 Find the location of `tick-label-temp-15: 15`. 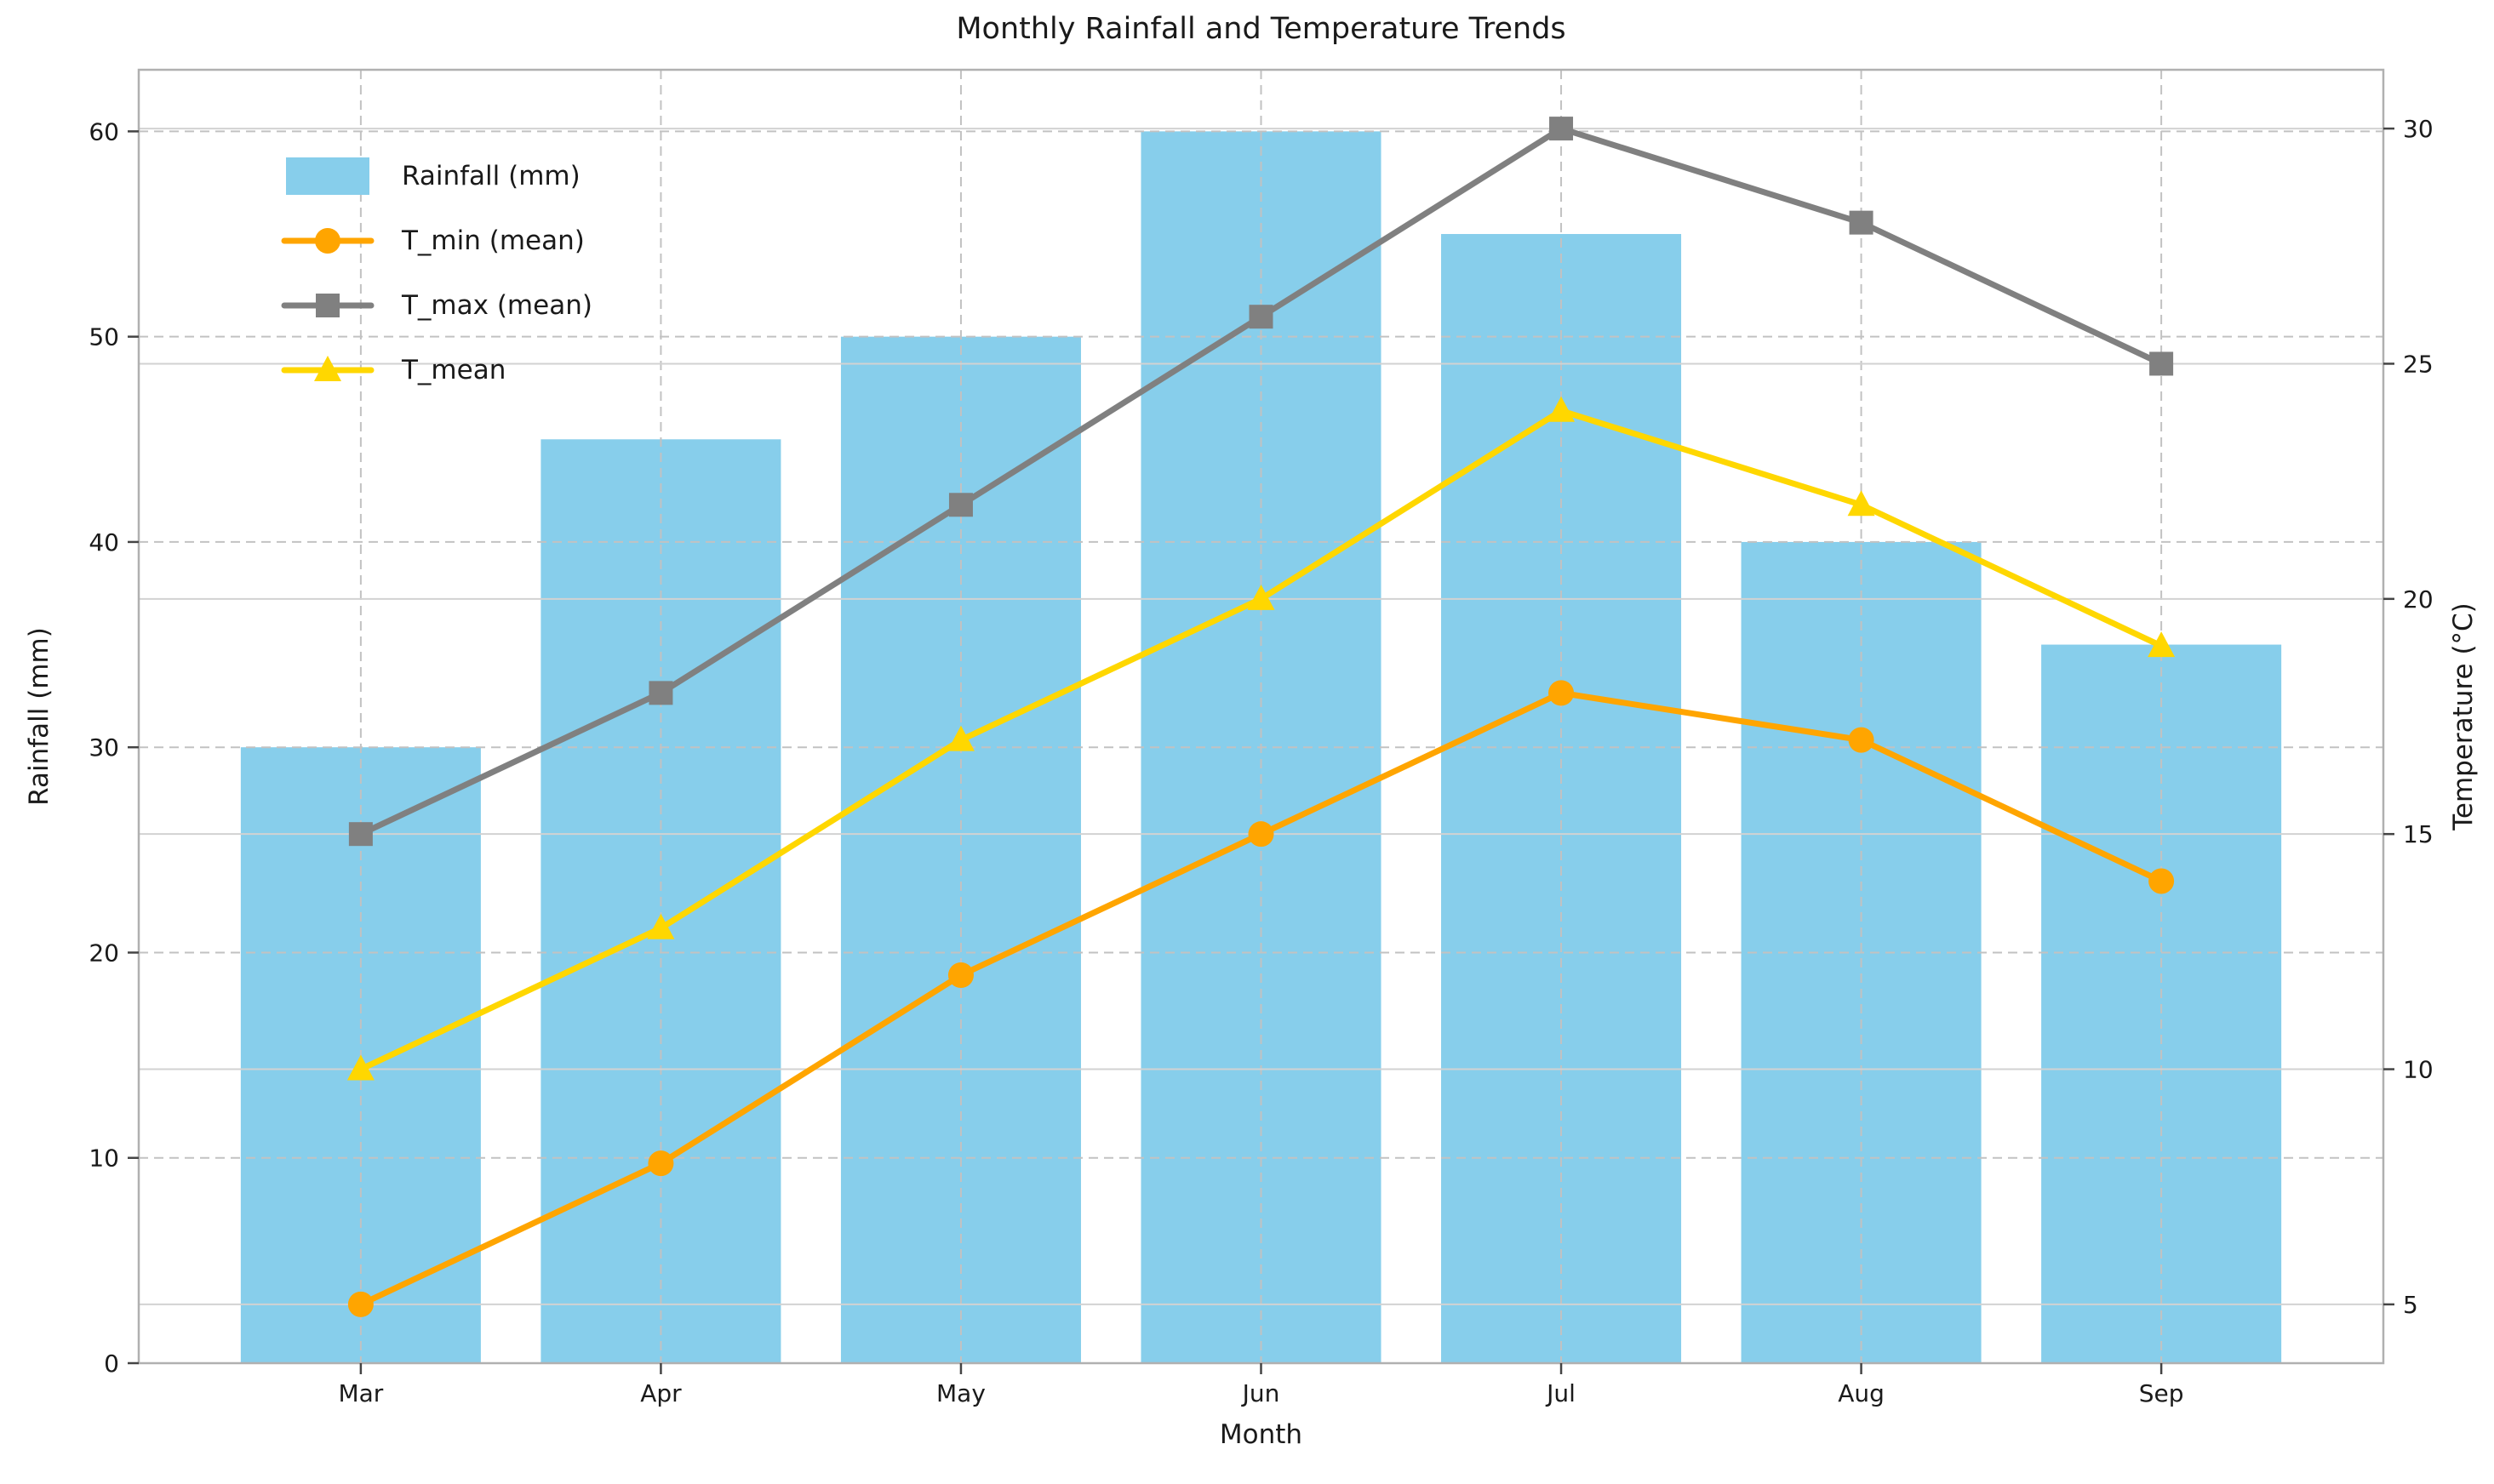

tick-label-temp-15: 15 is located at coordinates (2418, 834).